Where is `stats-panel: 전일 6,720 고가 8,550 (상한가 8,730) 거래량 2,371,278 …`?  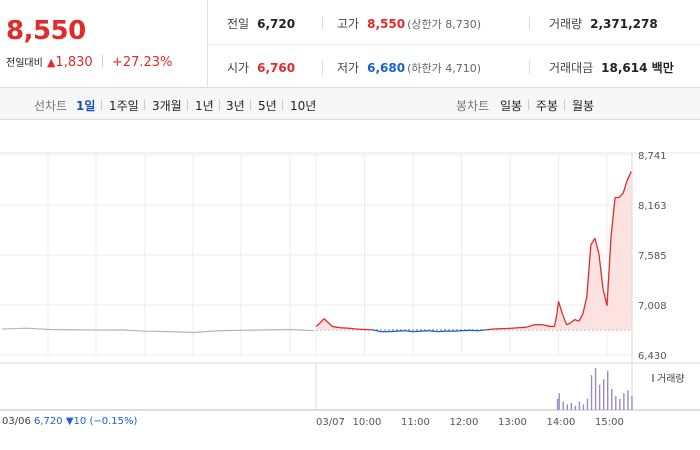 stats-panel: 전일 6,720 고가 8,550 (상한가 8,730) 거래량 2,371,278 … is located at coordinates (454, 44).